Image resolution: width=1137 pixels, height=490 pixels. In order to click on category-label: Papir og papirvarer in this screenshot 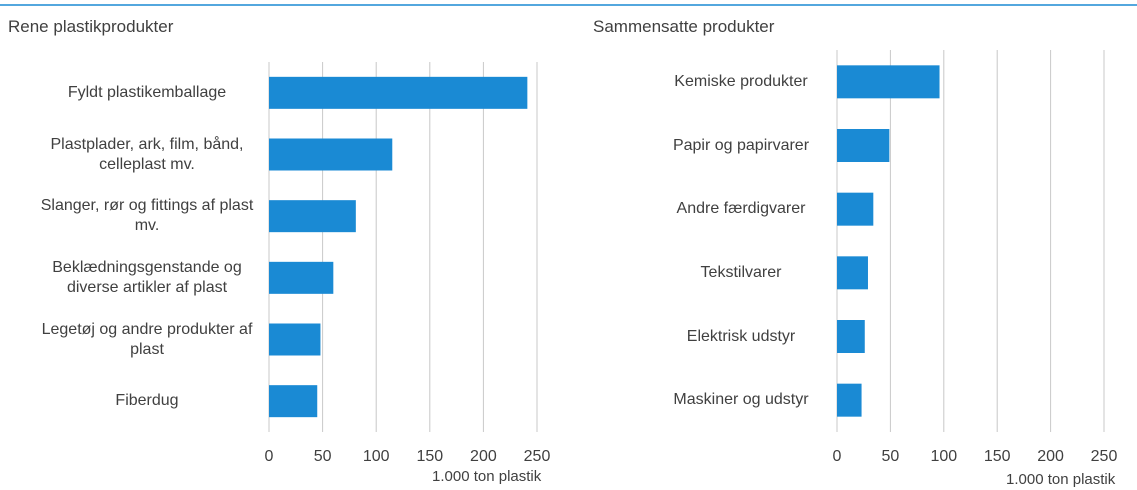, I will do `click(741, 145)`.